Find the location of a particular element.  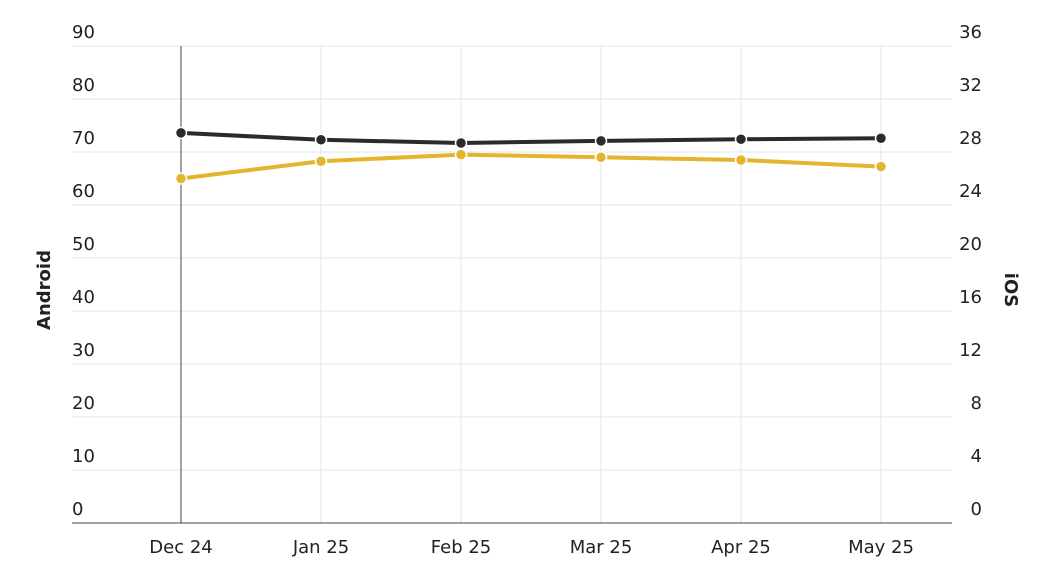

y-tick-label: 70 is located at coordinates (83, 138).